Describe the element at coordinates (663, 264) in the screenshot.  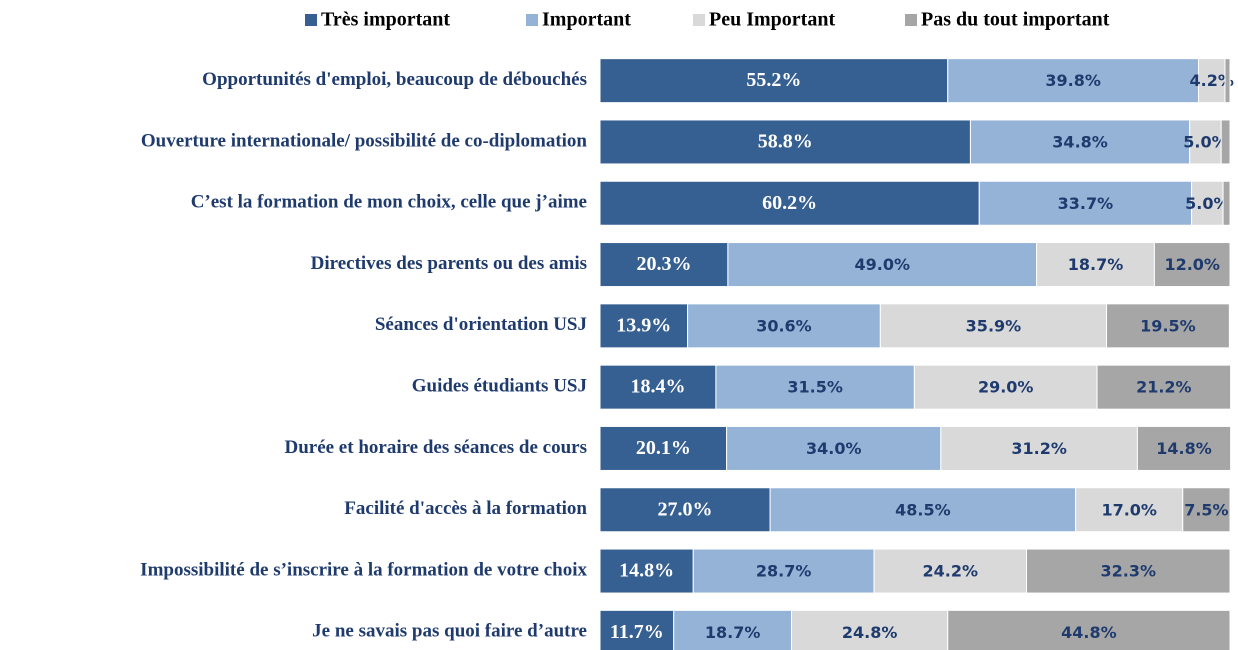
I see `data-label: 20.3%` at that location.